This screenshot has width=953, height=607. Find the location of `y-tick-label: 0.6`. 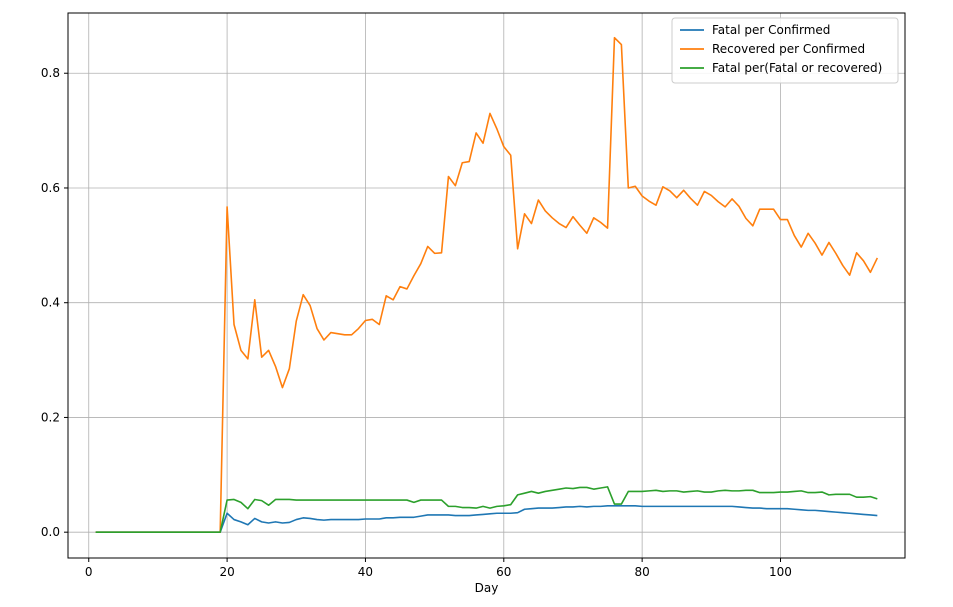

y-tick-label: 0.6 is located at coordinates (50, 188).